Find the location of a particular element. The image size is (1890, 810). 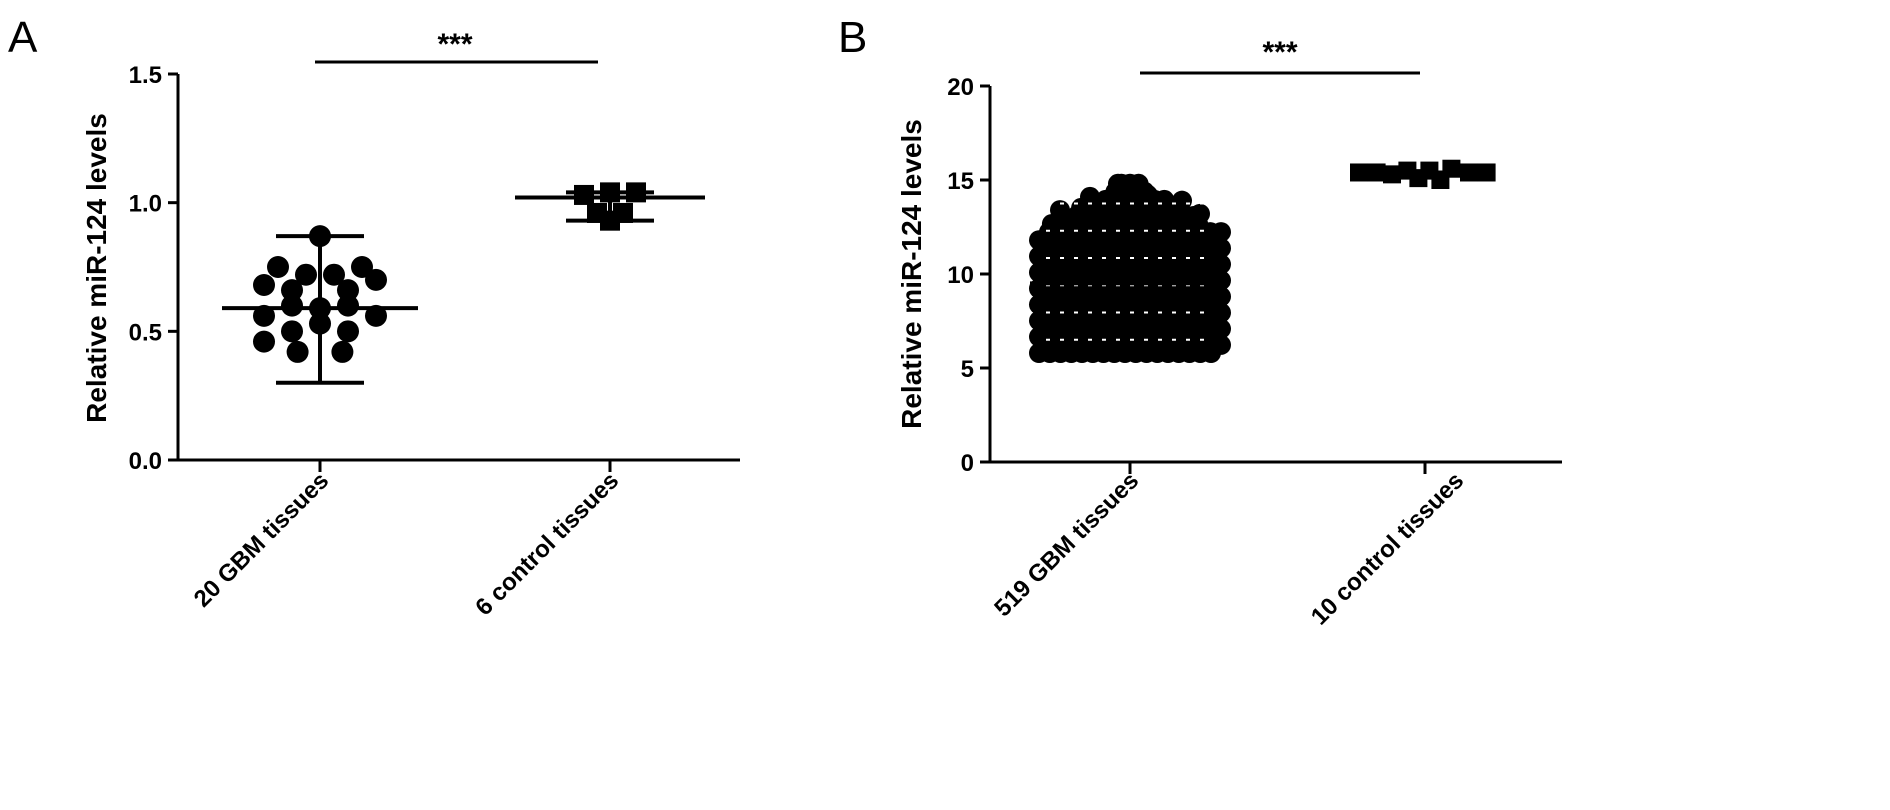

panel-b-significance-stars: *** is located at coordinates (1279, 52).